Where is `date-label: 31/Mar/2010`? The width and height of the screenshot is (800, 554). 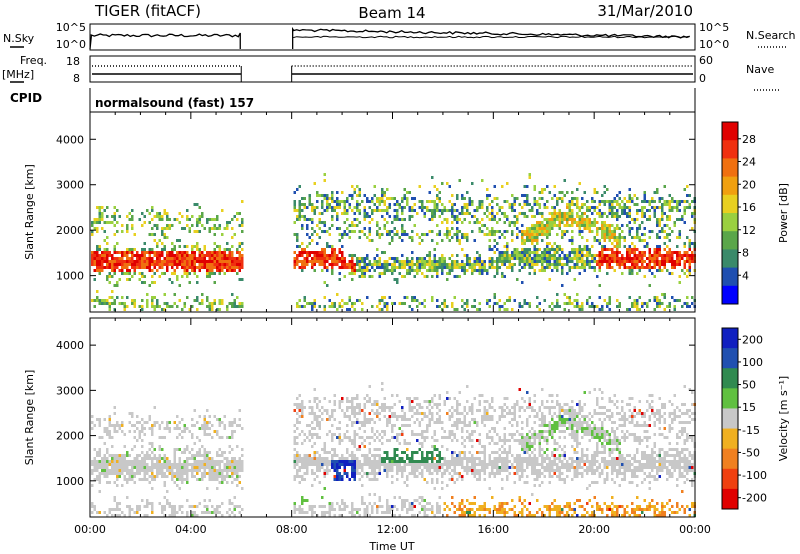 date-label: 31/Mar/2010 is located at coordinates (645, 11).